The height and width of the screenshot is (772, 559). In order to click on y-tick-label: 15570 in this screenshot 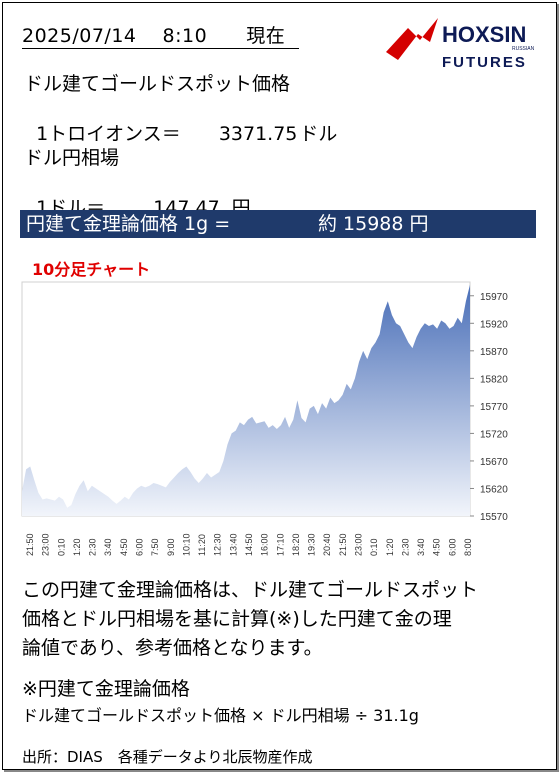, I will do `click(494, 517)`.